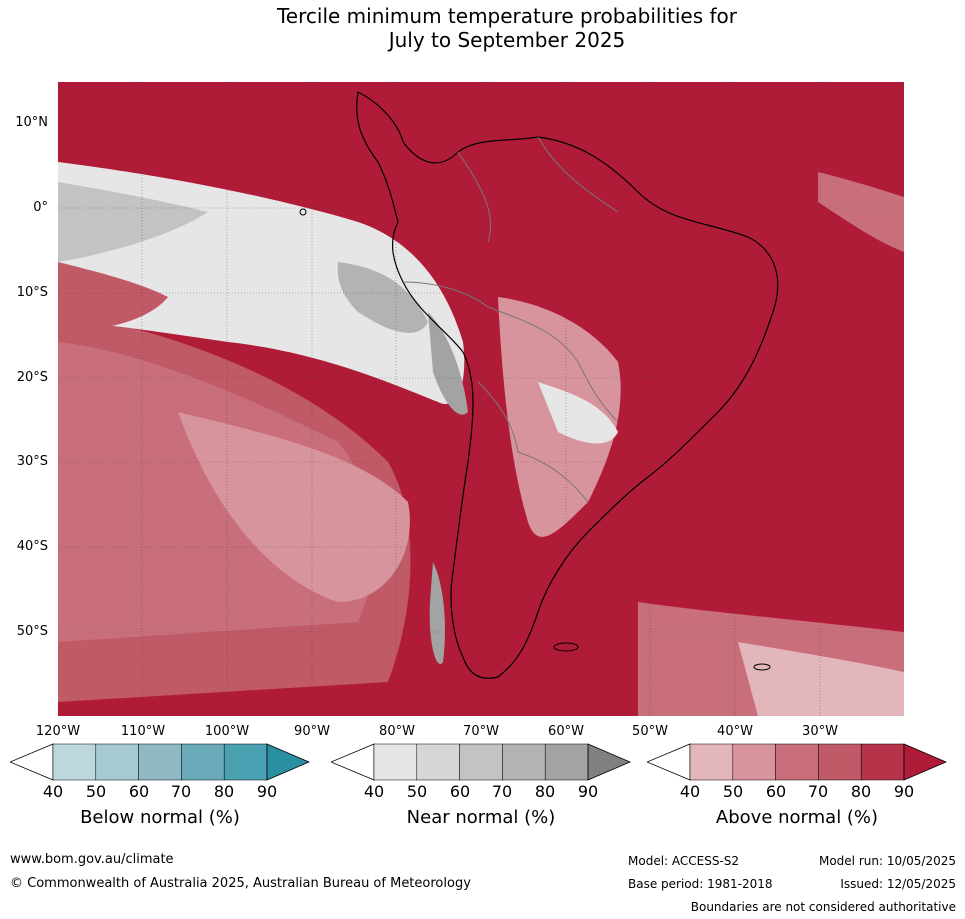 Image resolution: width=965 pixels, height=919 pixels. I want to click on below-tick: 80, so click(224, 791).